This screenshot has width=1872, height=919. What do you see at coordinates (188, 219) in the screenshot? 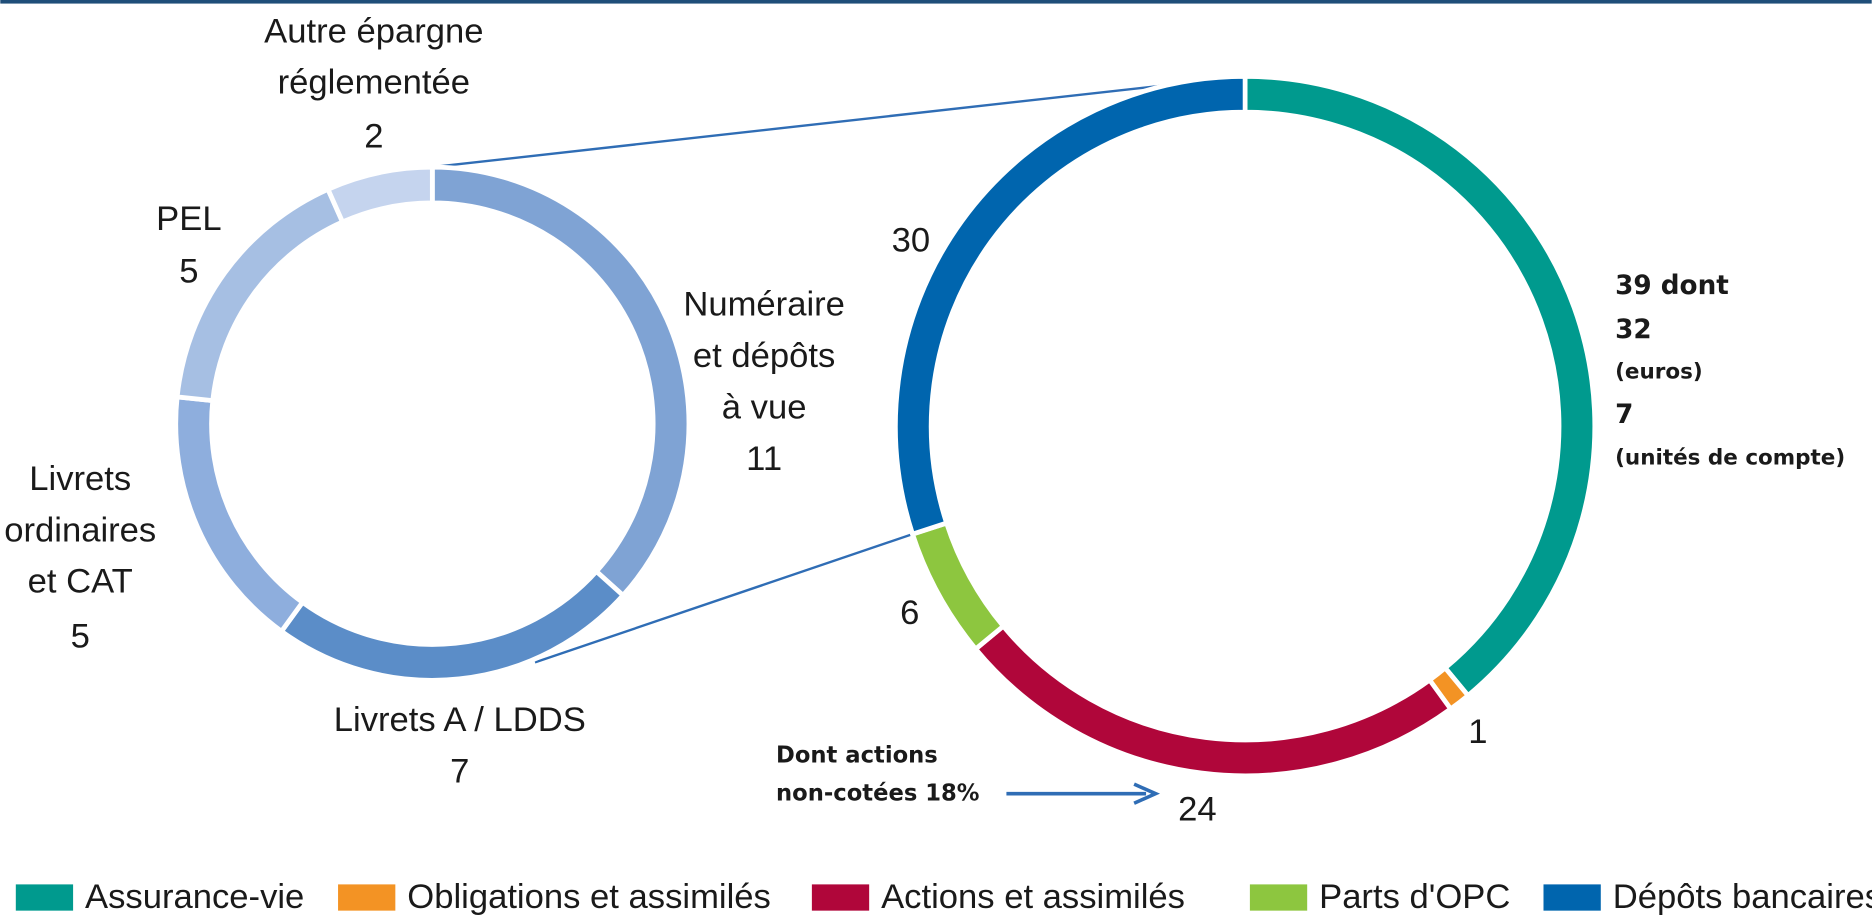
I see `category-label: PEL` at bounding box center [188, 219].